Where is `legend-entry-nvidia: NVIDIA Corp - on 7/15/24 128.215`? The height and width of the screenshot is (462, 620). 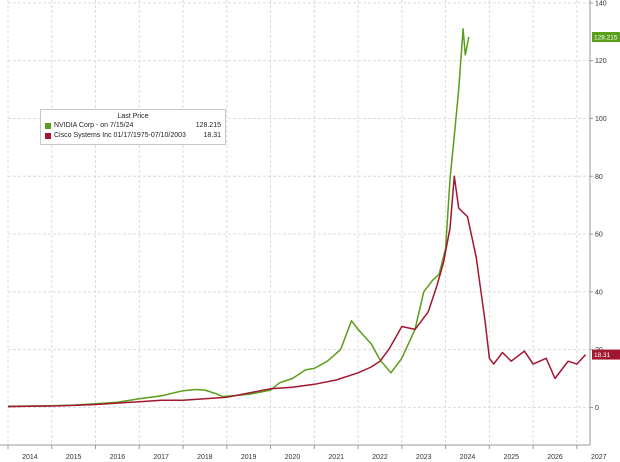 legend-entry-nvidia: NVIDIA Corp - on 7/15/24 128.215 is located at coordinates (133, 127).